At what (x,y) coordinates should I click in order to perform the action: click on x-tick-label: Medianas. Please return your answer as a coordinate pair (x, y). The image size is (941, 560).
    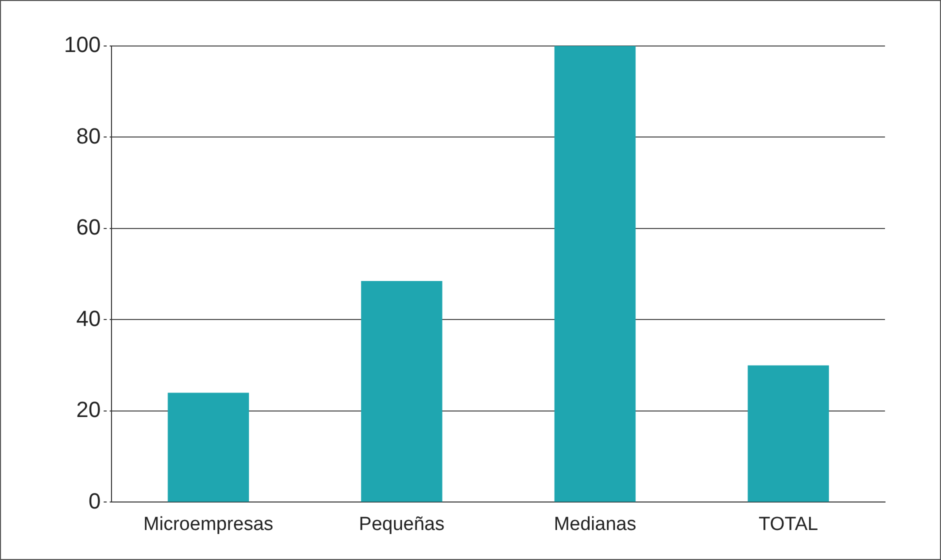
    Looking at the image, I should click on (595, 524).